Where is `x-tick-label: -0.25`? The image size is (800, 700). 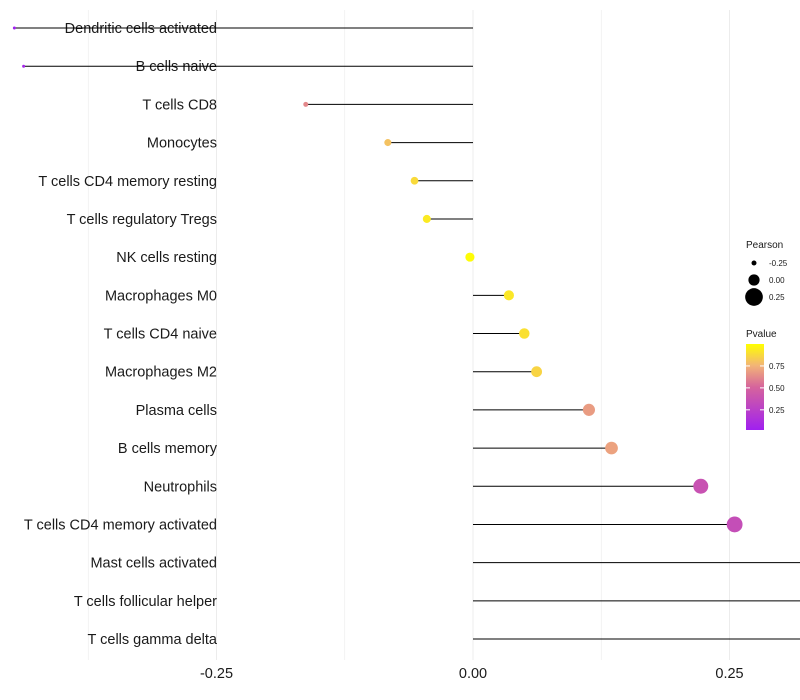 x-tick-label: -0.25 is located at coordinates (216, 674).